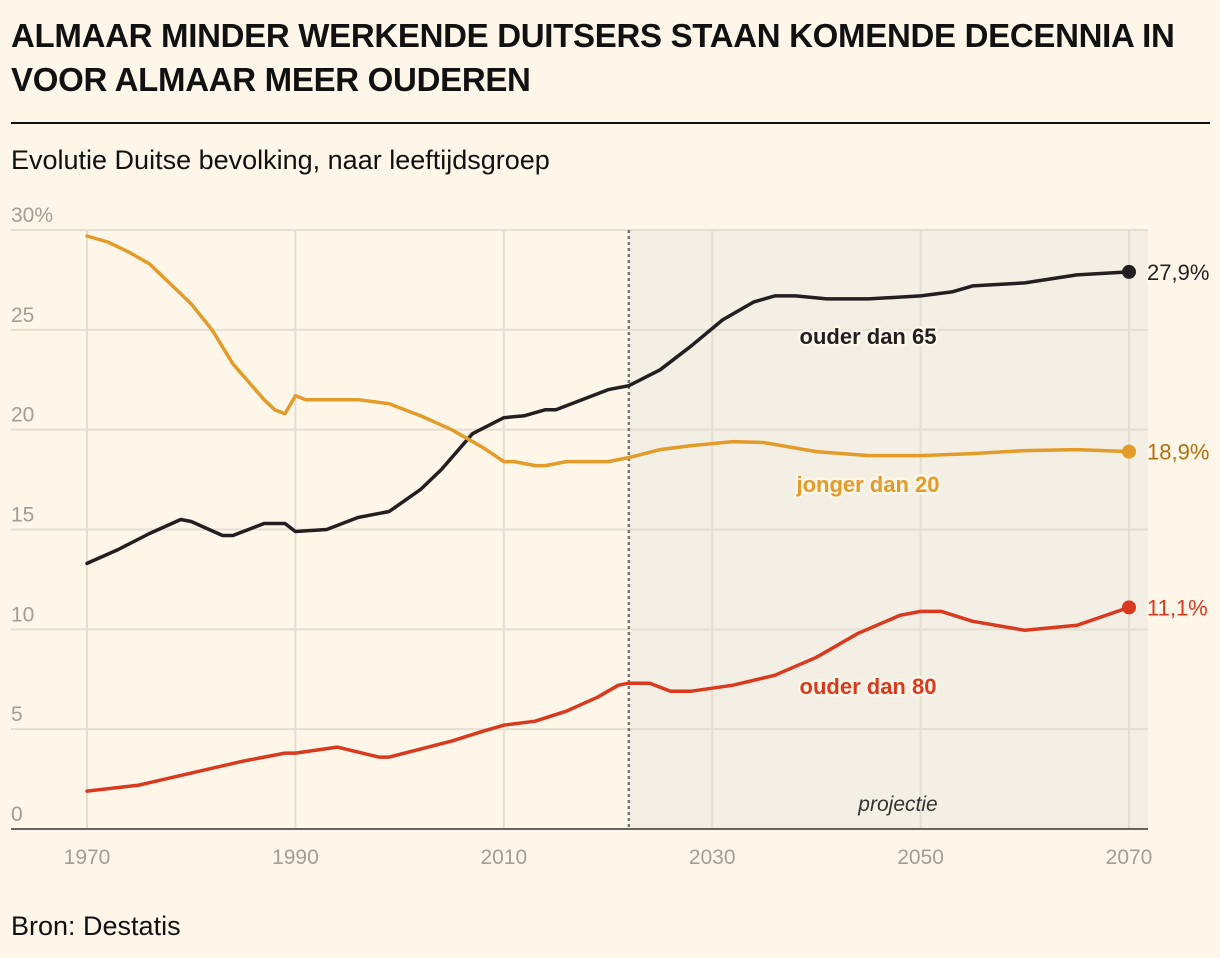  I want to click on series-label: jonger dan 20, so click(867, 484).